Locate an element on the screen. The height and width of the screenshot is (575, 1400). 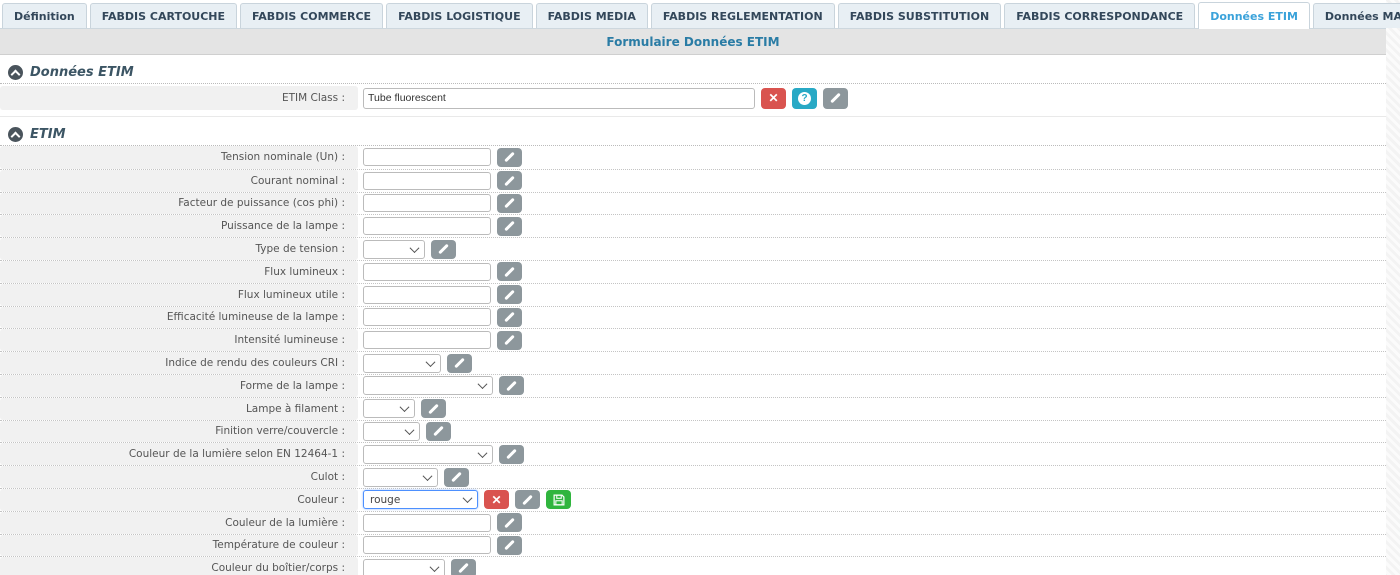
field-label: Tension nominale (Un) : is located at coordinates (179, 157).